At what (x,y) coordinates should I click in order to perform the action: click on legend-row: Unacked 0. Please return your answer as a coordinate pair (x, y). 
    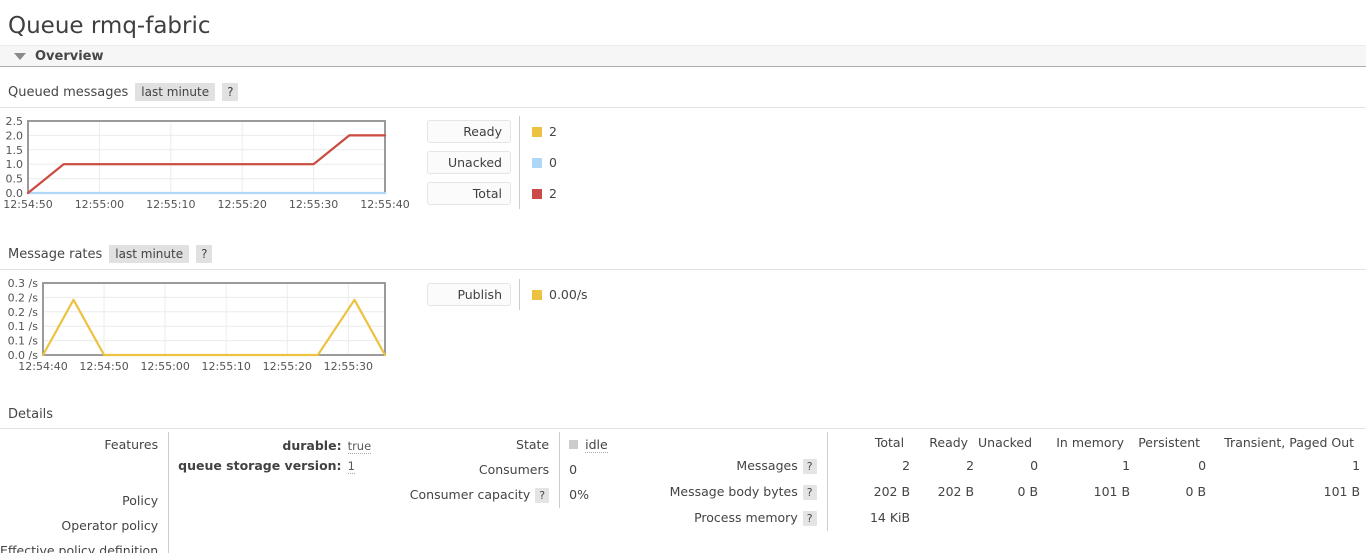
    Looking at the image, I should click on (492, 162).